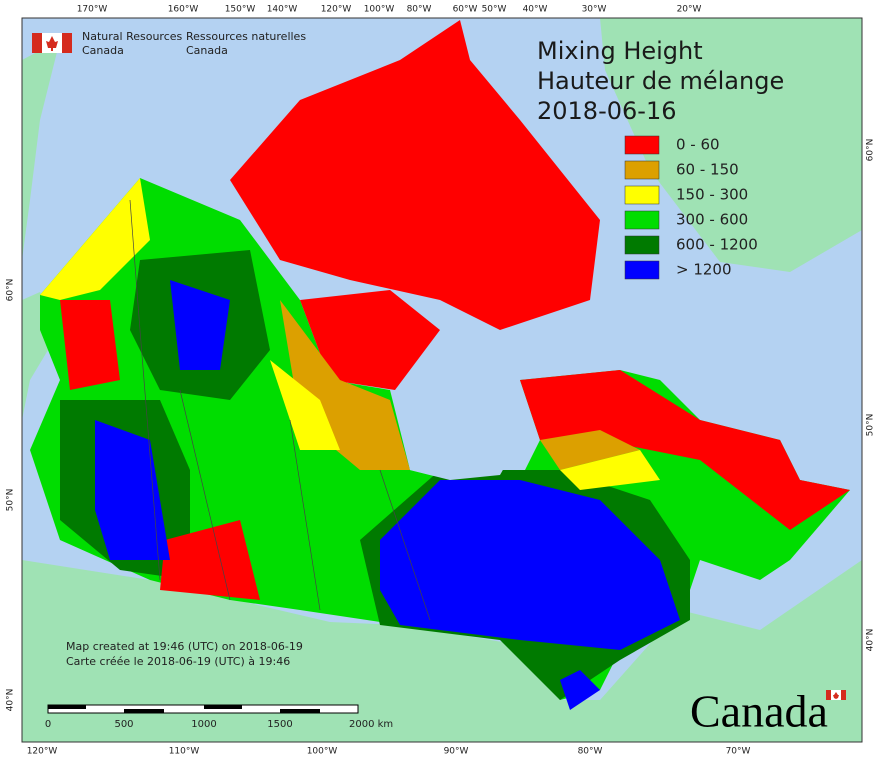 The image size is (880, 760). What do you see at coordinates (184, 646) in the screenshot?
I see `note: Map created at 19:46 (UTC) on 2018-06-19` at bounding box center [184, 646].